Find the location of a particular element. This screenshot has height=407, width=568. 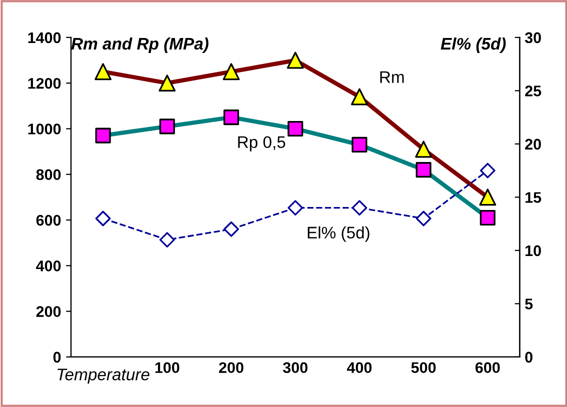

y2-tick-label: 20 is located at coordinates (533, 144).